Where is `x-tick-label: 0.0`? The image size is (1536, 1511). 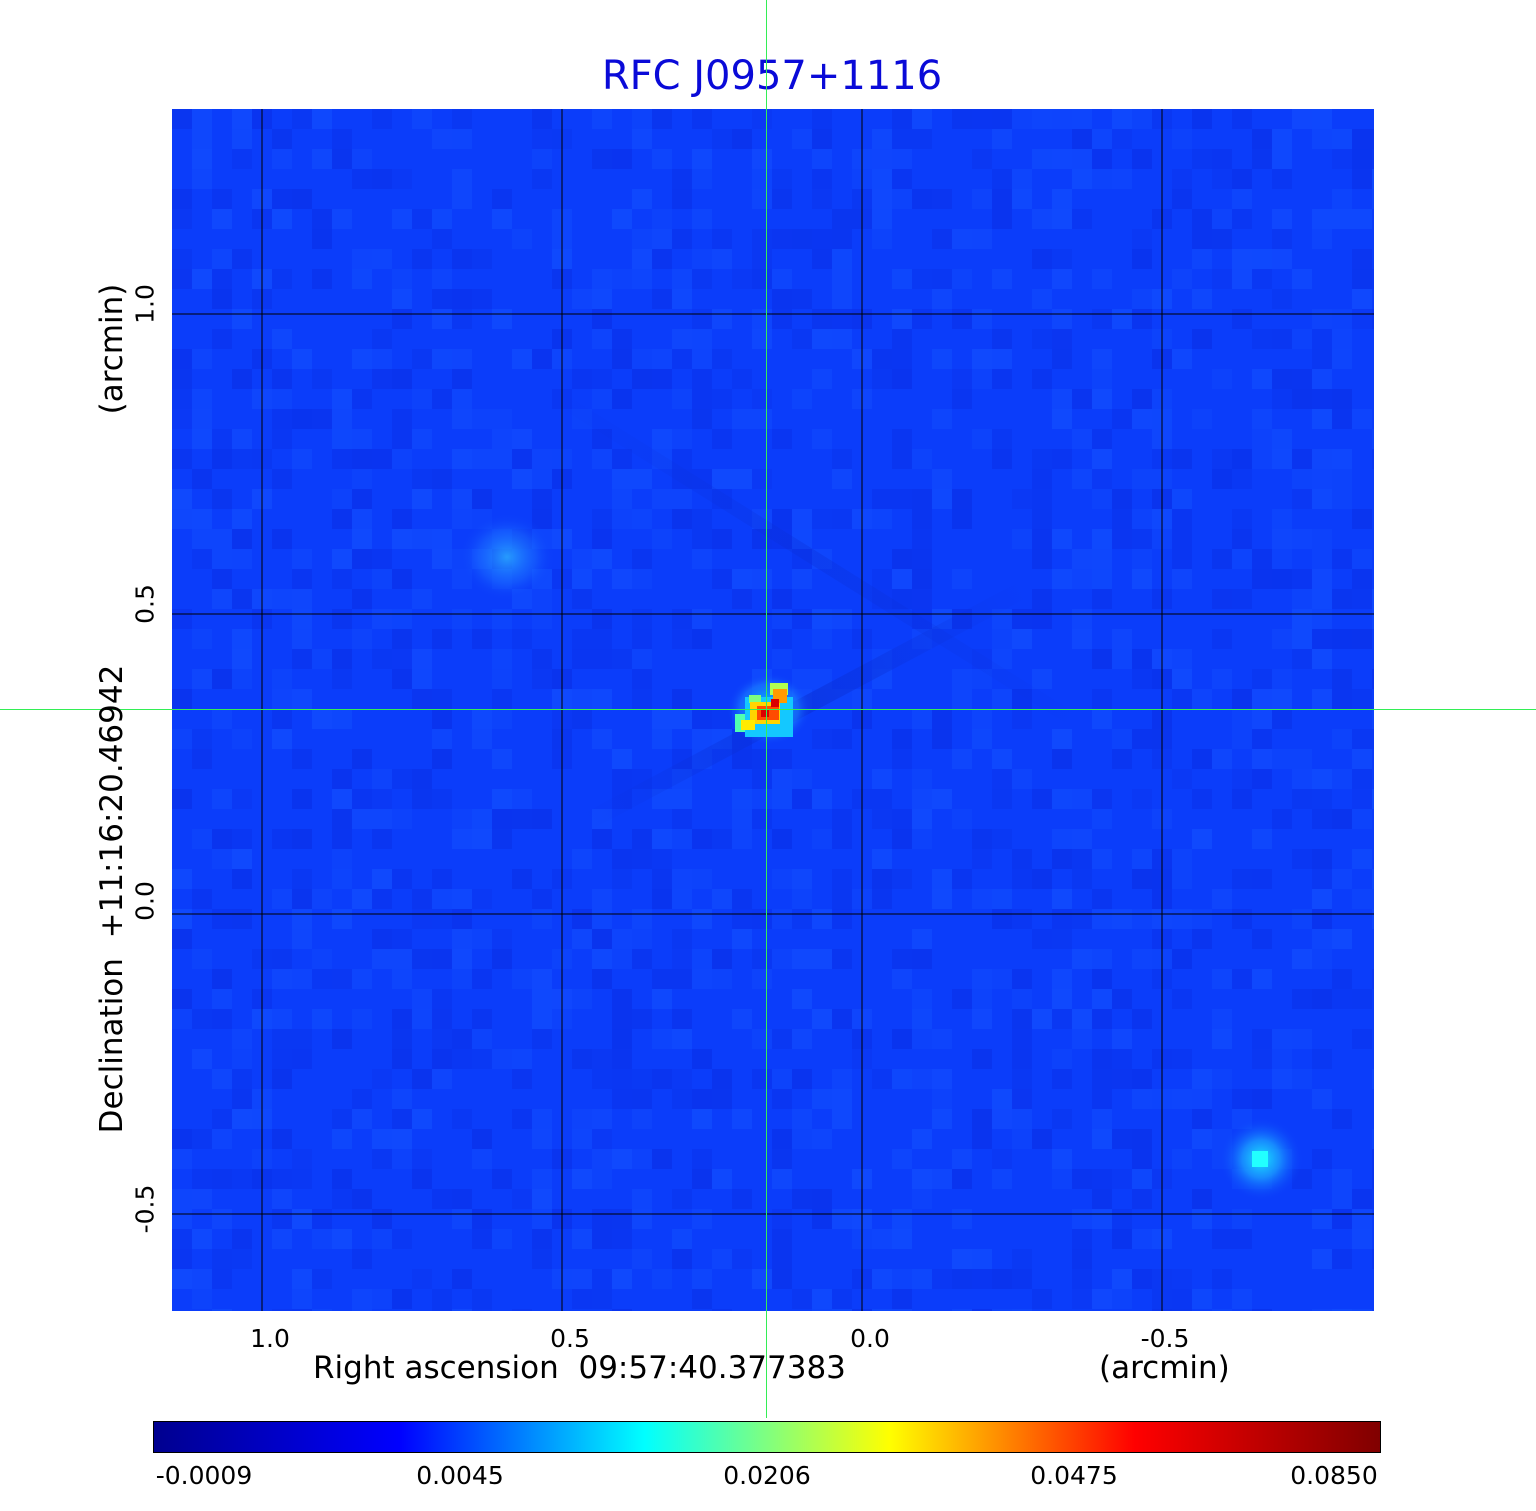 x-tick-label: 0.0 is located at coordinates (870, 1338).